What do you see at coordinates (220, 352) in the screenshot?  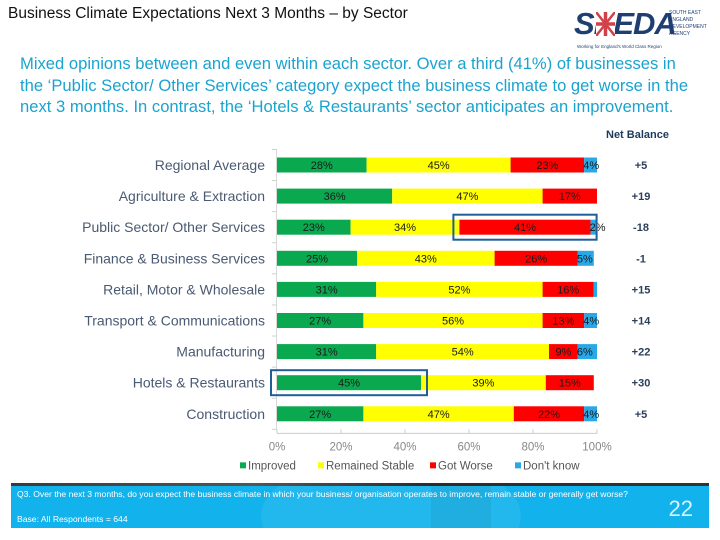 I see `category-label: Manufacturing` at bounding box center [220, 352].